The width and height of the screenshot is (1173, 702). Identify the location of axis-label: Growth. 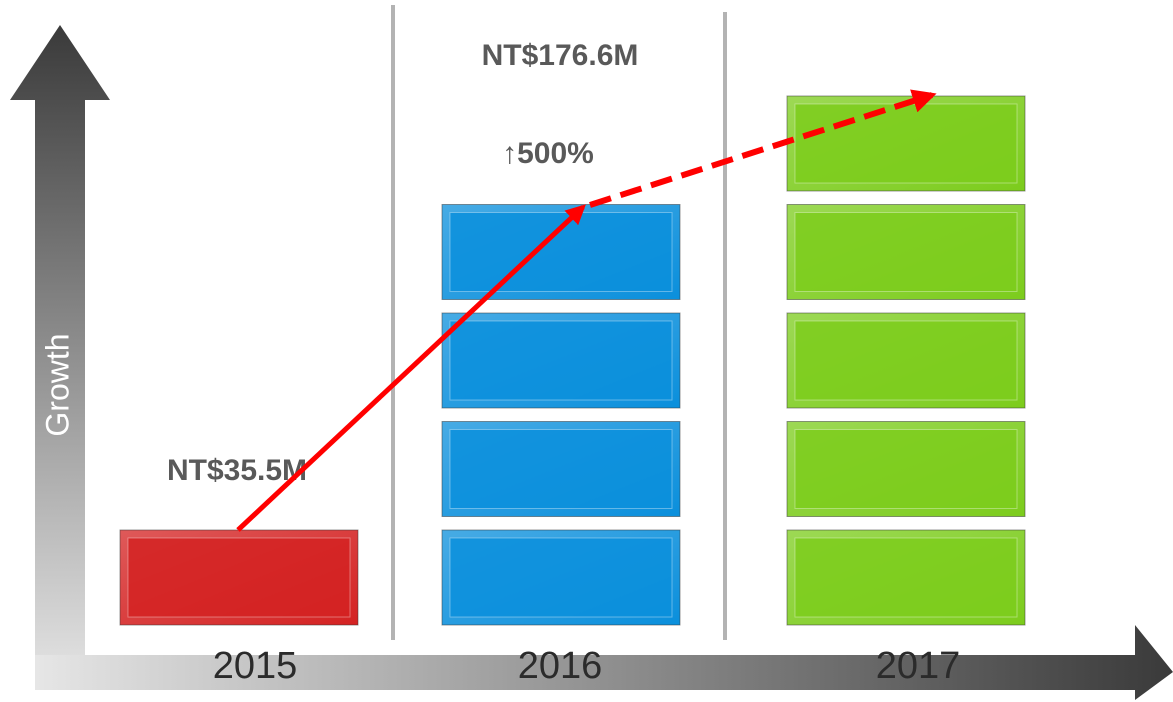
(57, 384).